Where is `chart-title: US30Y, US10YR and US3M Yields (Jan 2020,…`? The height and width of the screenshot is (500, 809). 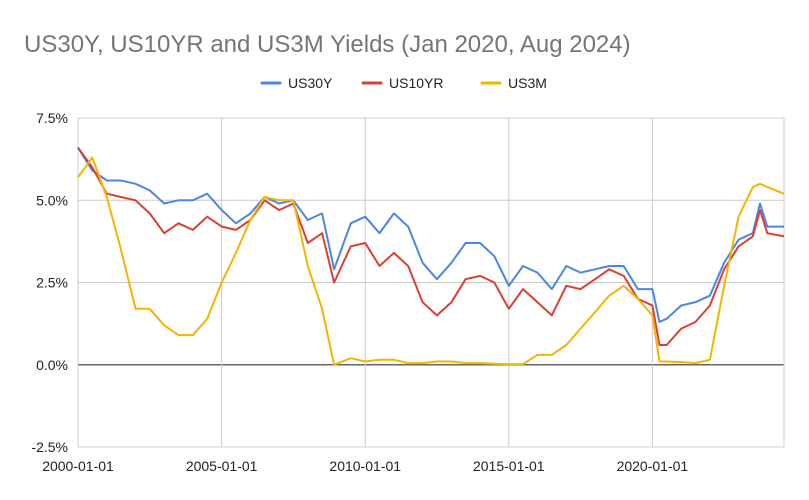
chart-title: US30Y, US10YR and US3M Yields (Jan 2020,… is located at coordinates (327, 44).